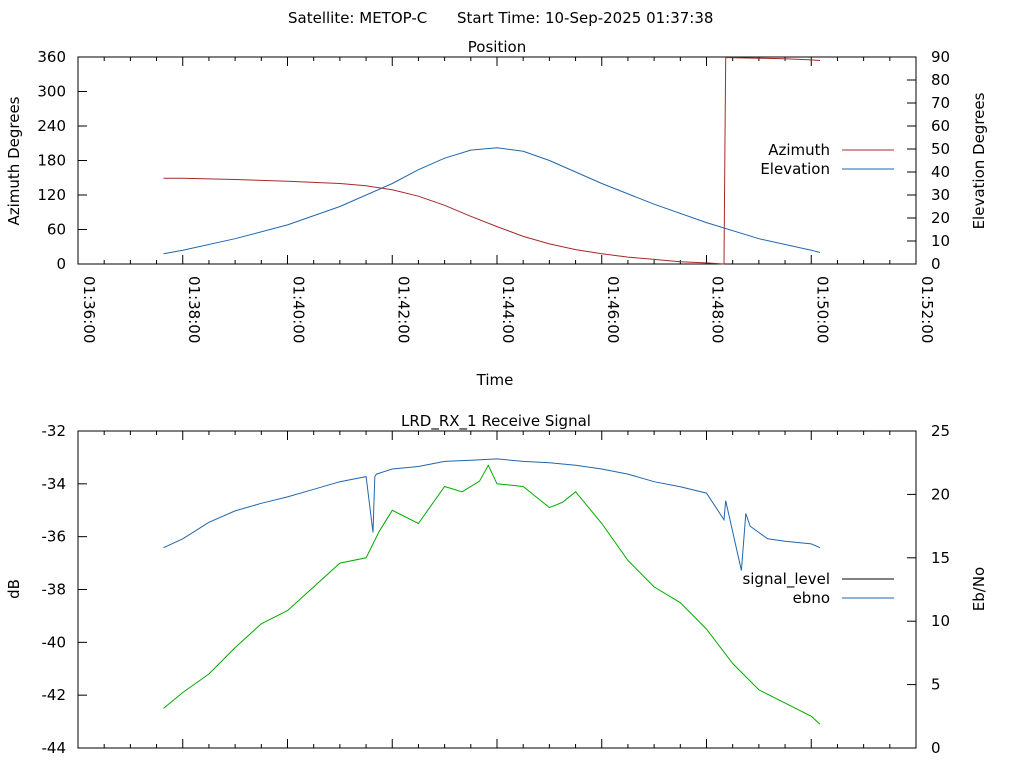 This screenshot has height=768, width=1024. What do you see at coordinates (51, 92) in the screenshot?
I see `y-tick-label: 300` at bounding box center [51, 92].